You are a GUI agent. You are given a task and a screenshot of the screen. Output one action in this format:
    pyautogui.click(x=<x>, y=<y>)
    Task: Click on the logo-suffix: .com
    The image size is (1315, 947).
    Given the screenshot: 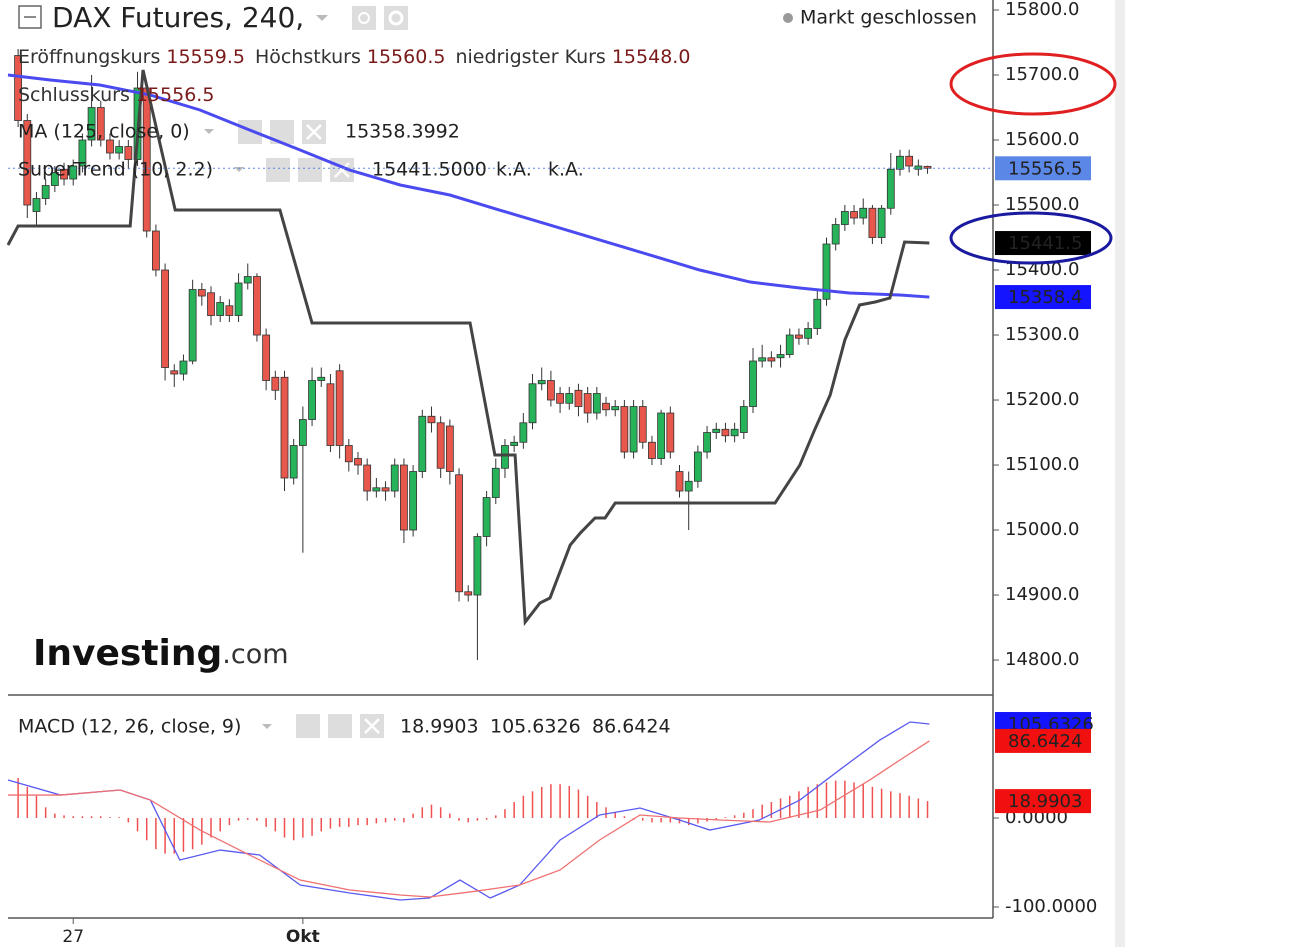 What is the action you would take?
    pyautogui.click(x=255, y=654)
    